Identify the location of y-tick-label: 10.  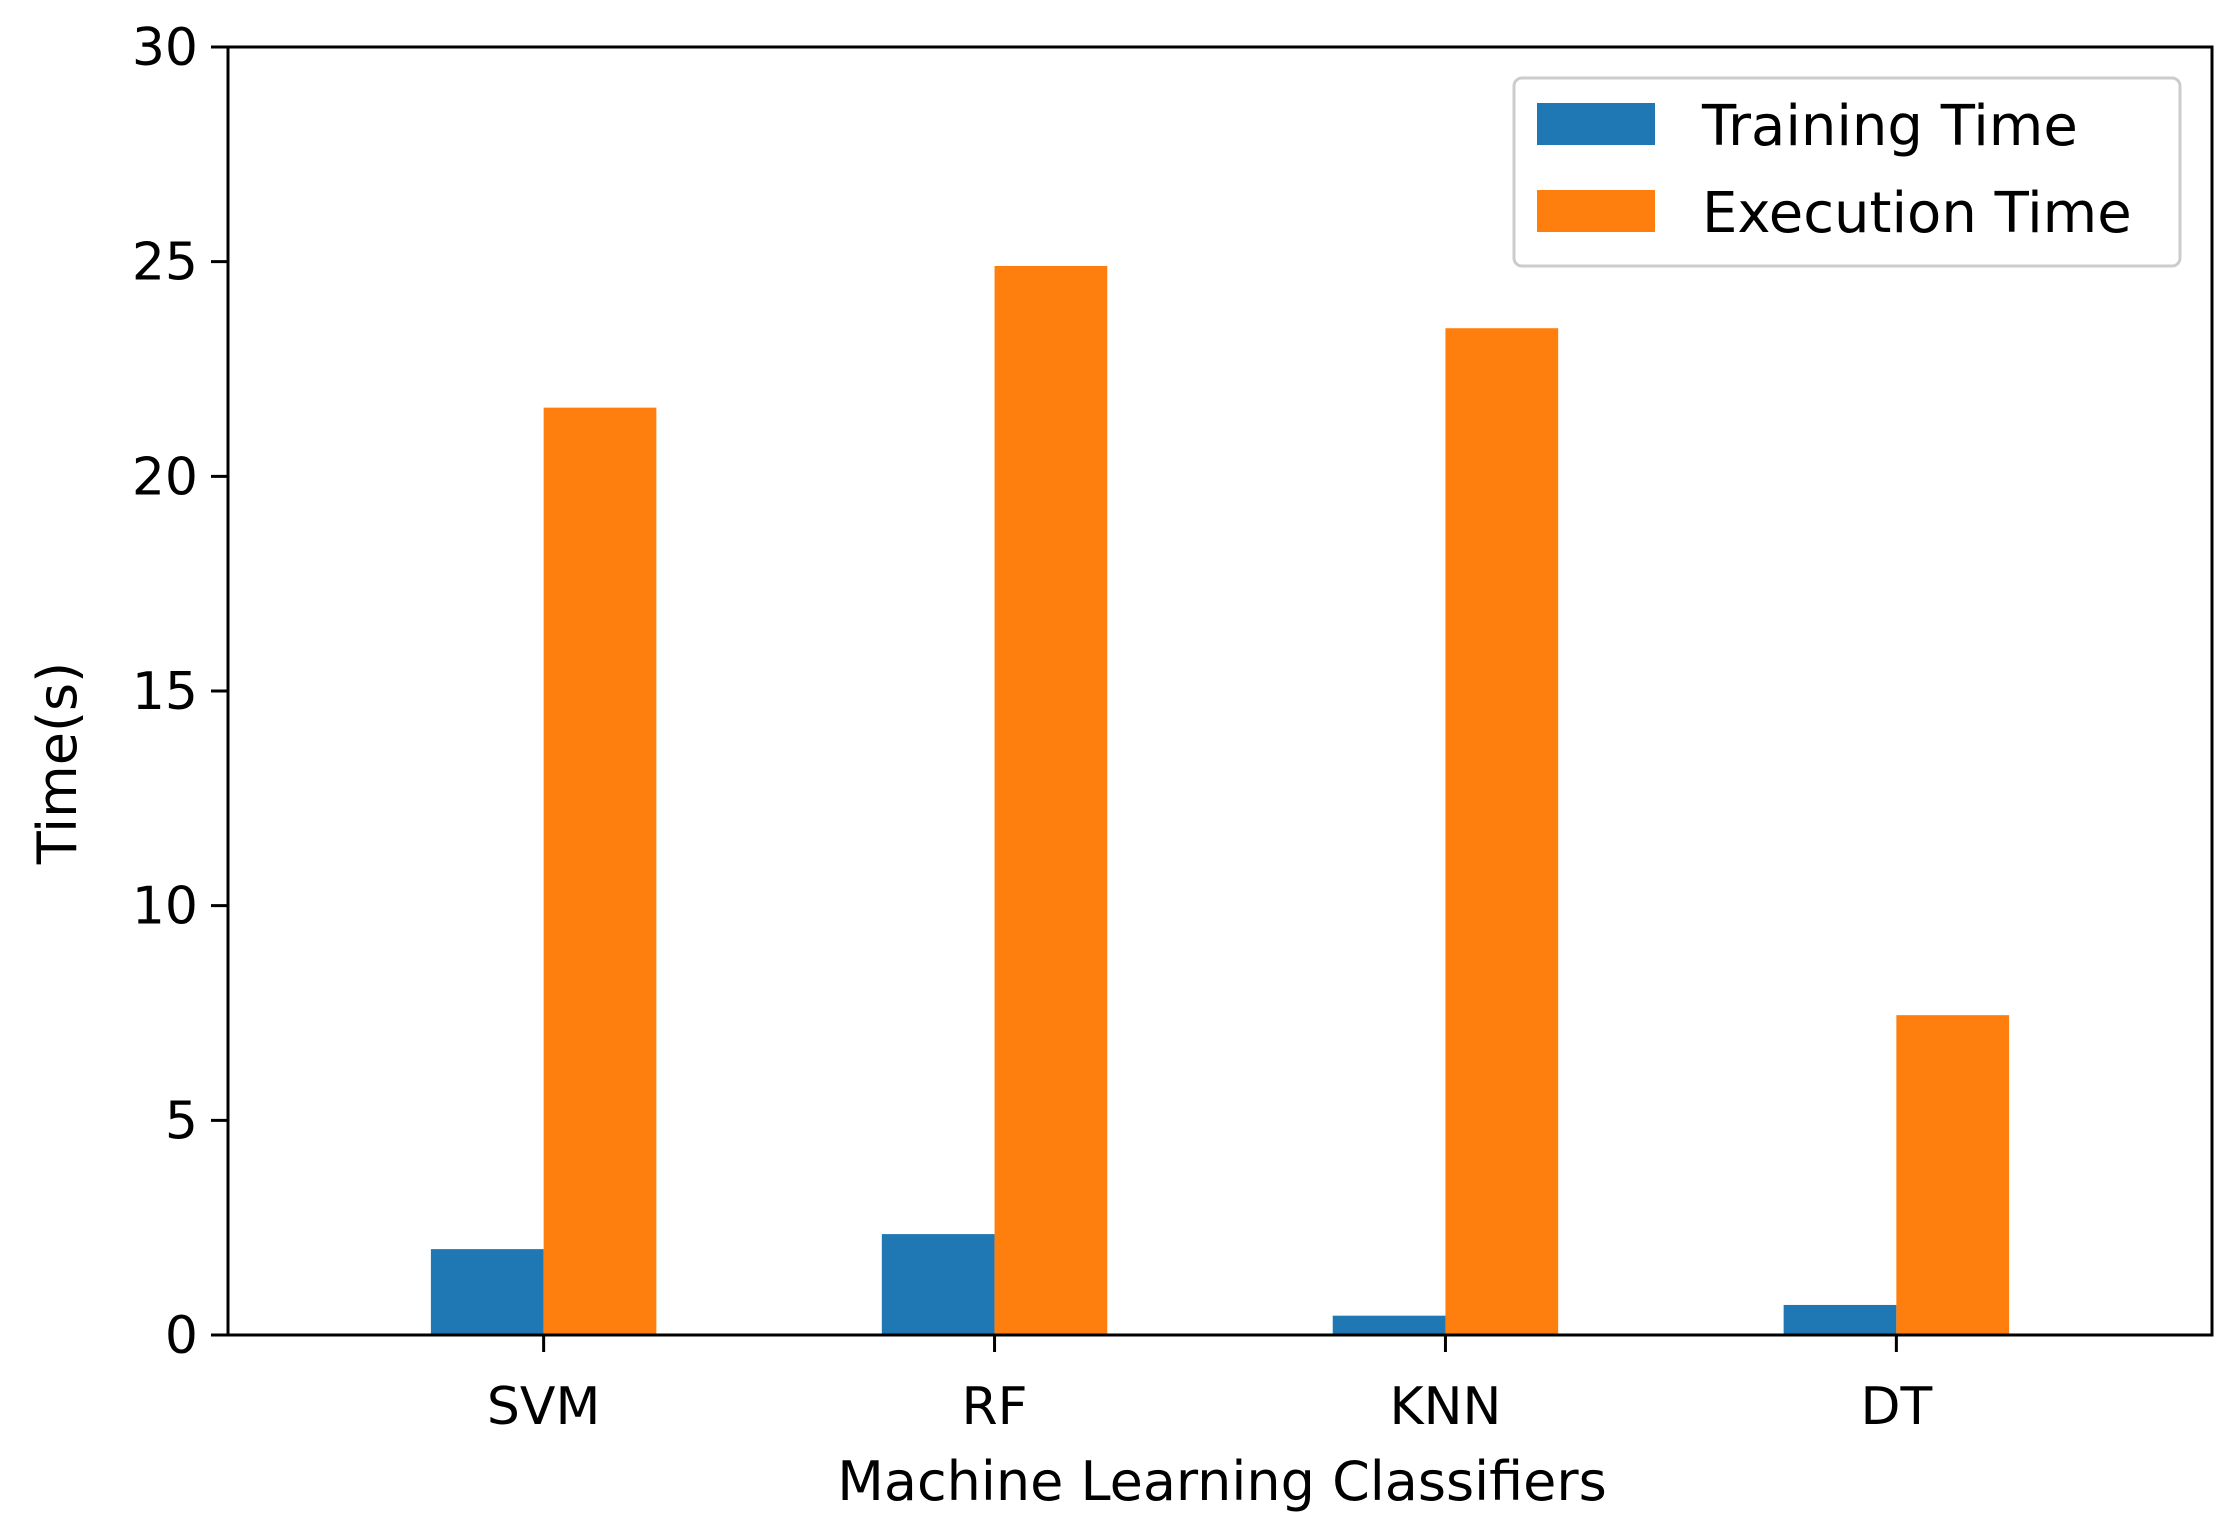
(165, 907).